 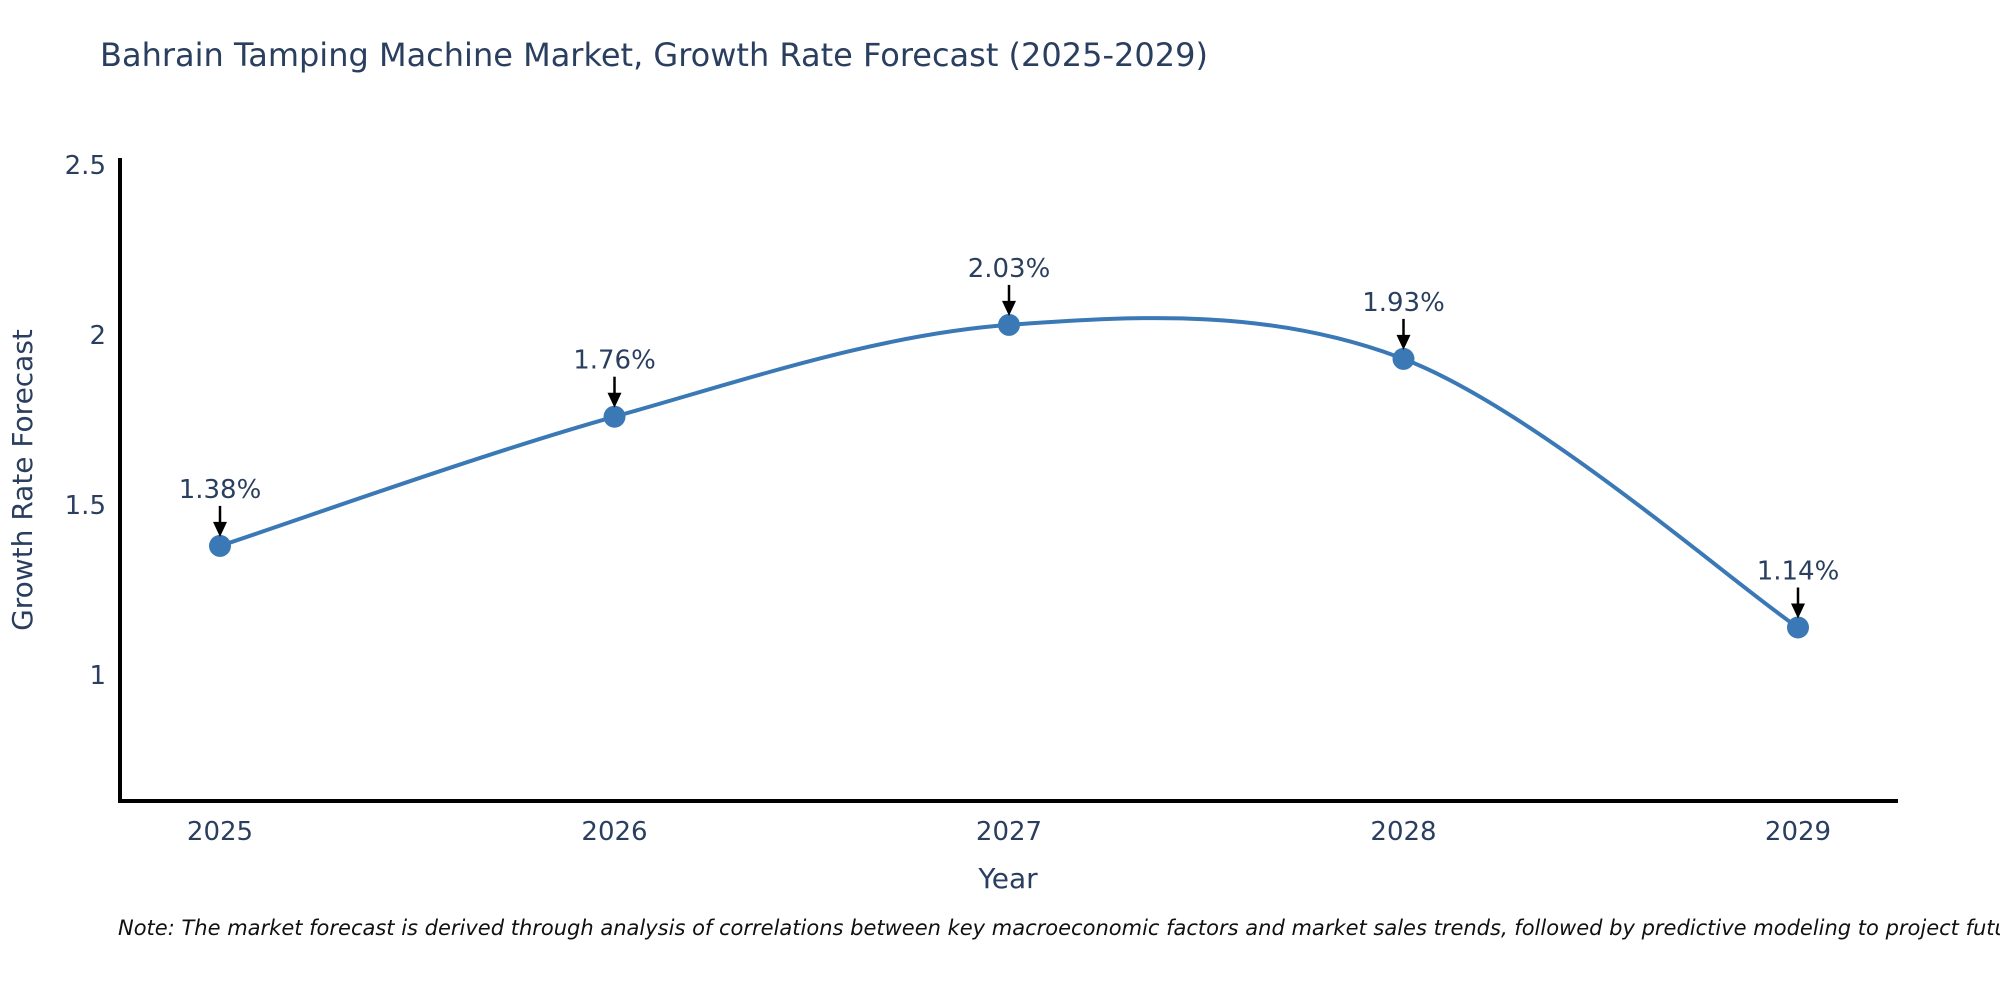 I want to click on x-tick-label: 2027, so click(x=1009, y=832).